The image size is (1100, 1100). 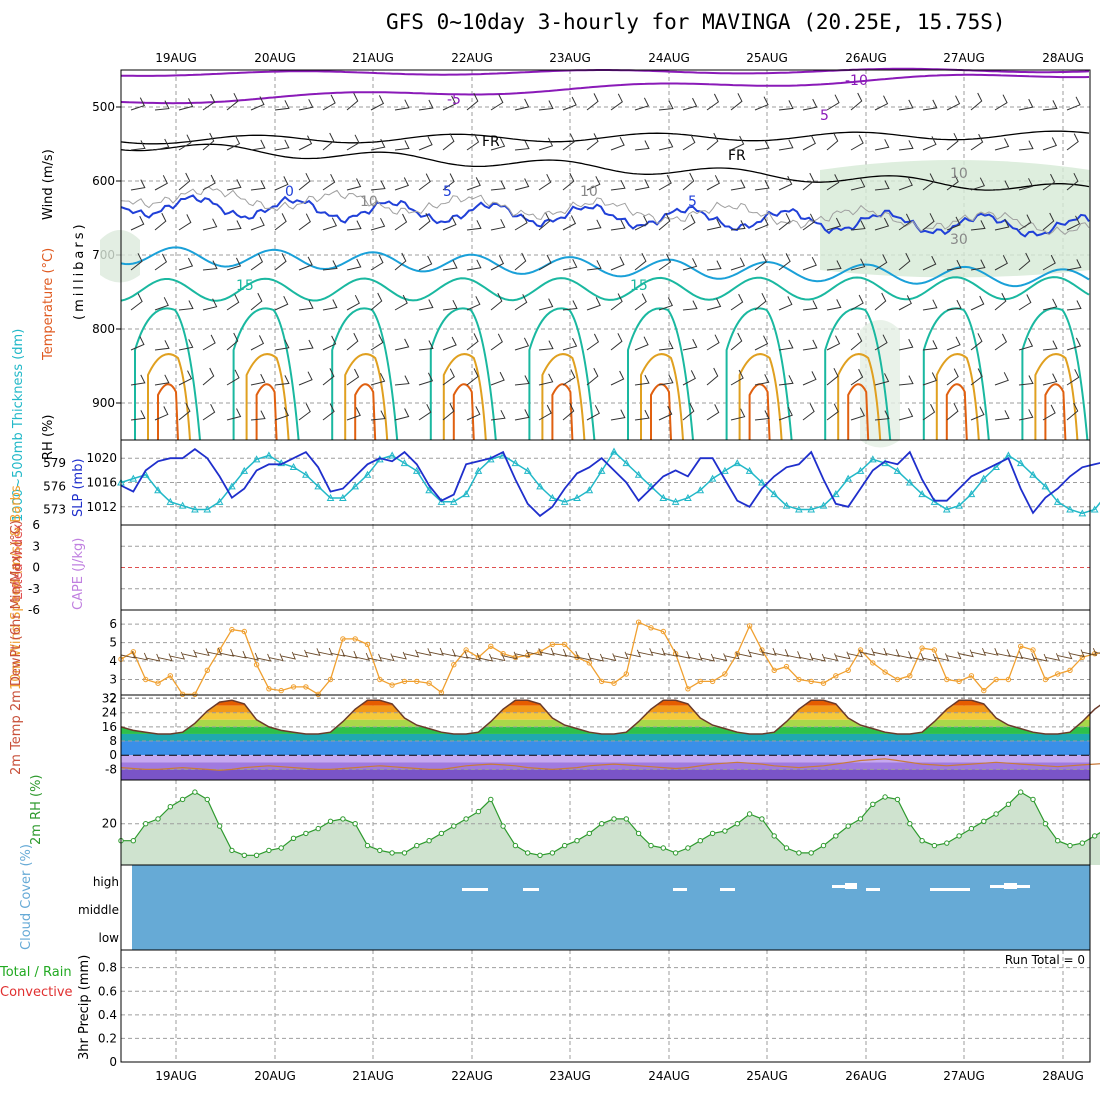 What do you see at coordinates (660, 374) in the screenshot?
I see `contour-20-day5` at bounding box center [660, 374].